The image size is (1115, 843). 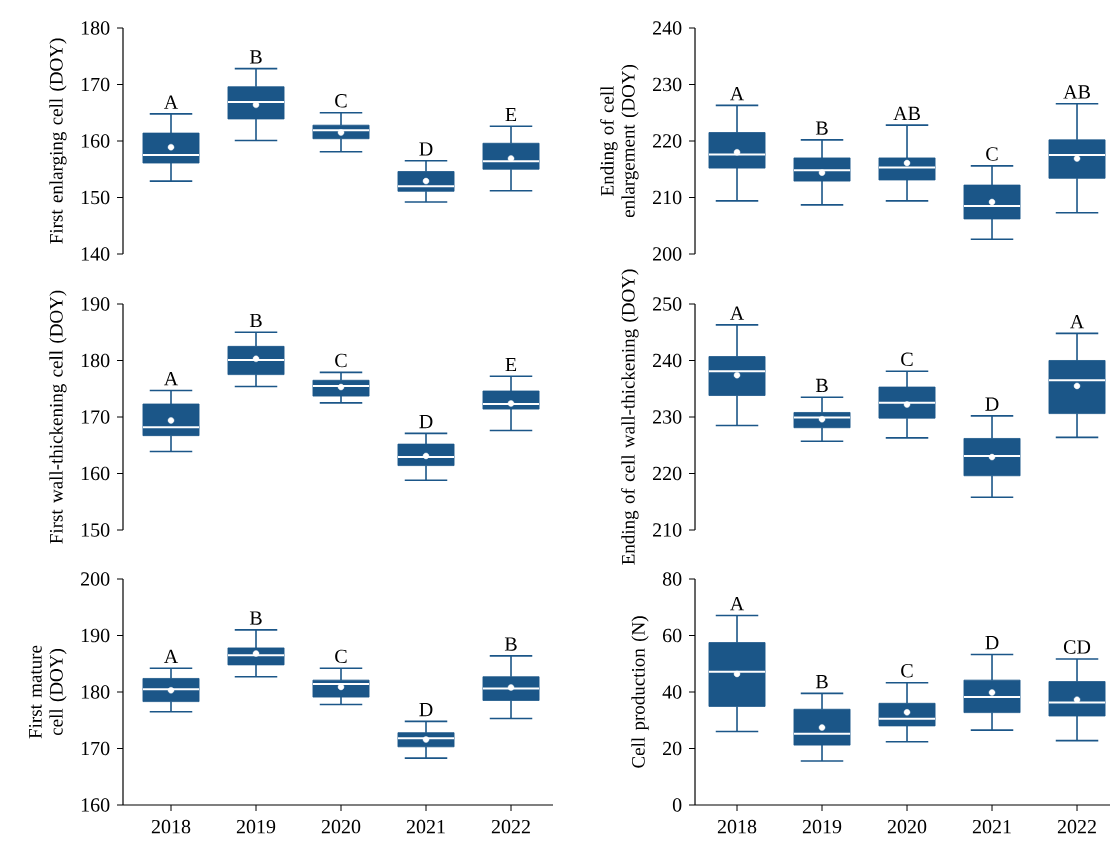 I want to click on y-tick-label: 60, so click(x=672, y=635).